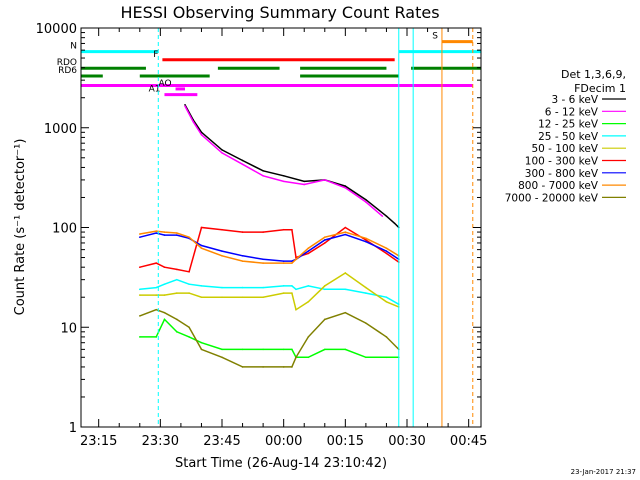  I want to click on legend-label: 300 - 800 keV, so click(562, 174).